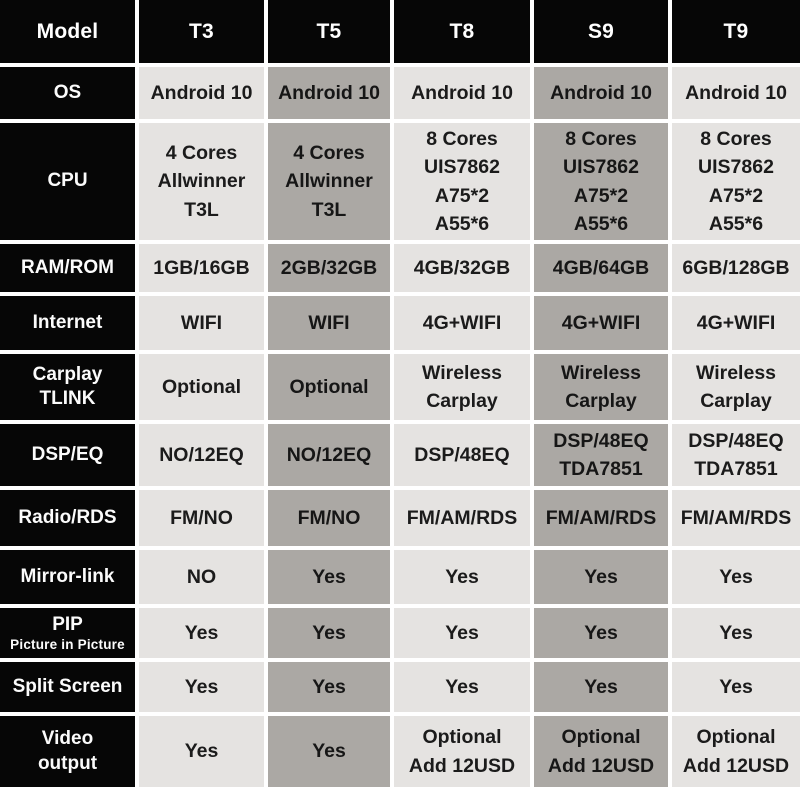 This screenshot has height=787, width=800. What do you see at coordinates (736, 687) in the screenshot?
I see `cell-split-t9: Yes` at bounding box center [736, 687].